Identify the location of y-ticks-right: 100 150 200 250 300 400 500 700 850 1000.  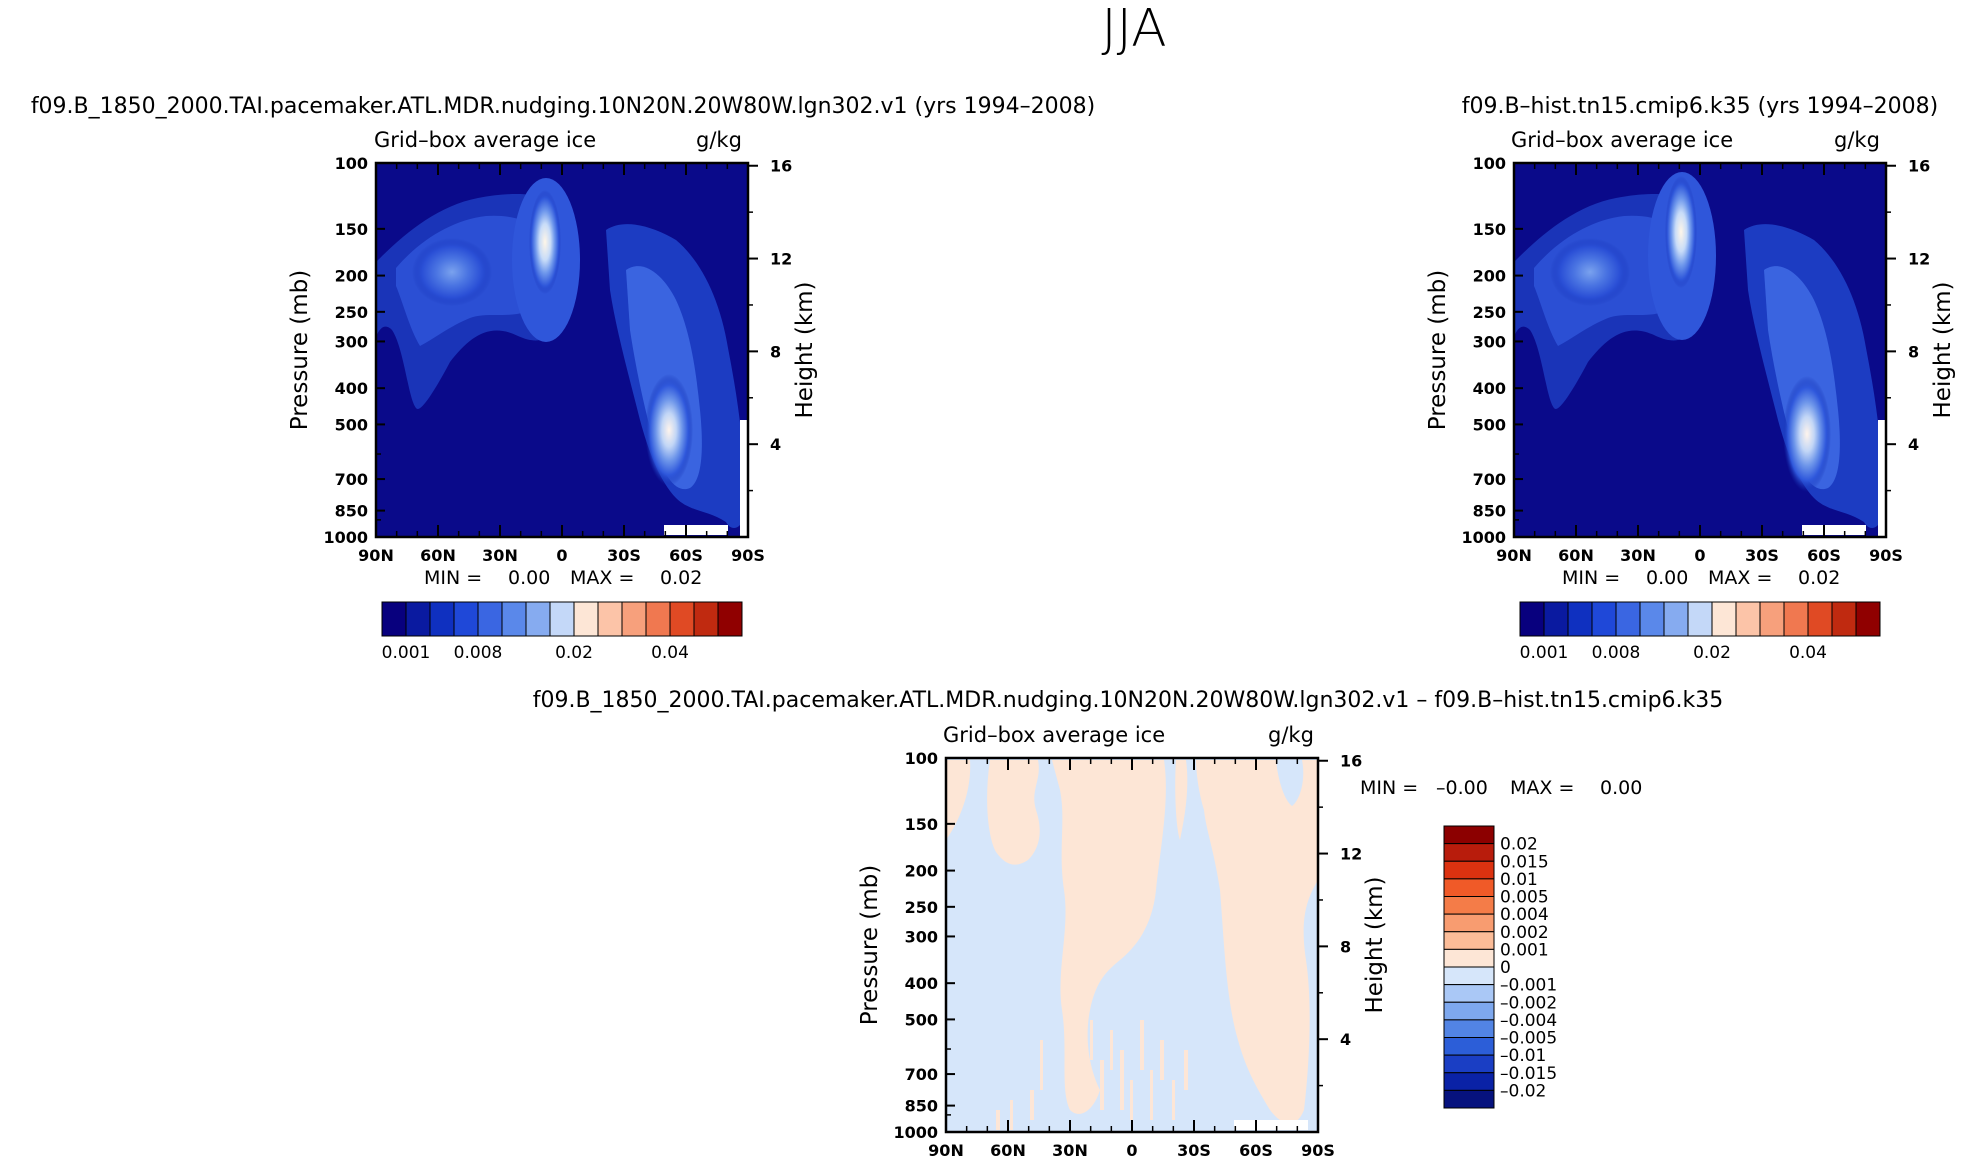
(1492, 350).